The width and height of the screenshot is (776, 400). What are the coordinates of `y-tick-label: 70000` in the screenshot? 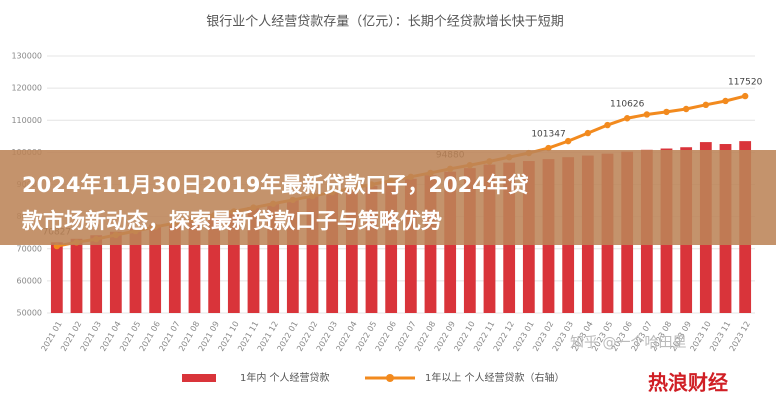 It's located at (29, 248).